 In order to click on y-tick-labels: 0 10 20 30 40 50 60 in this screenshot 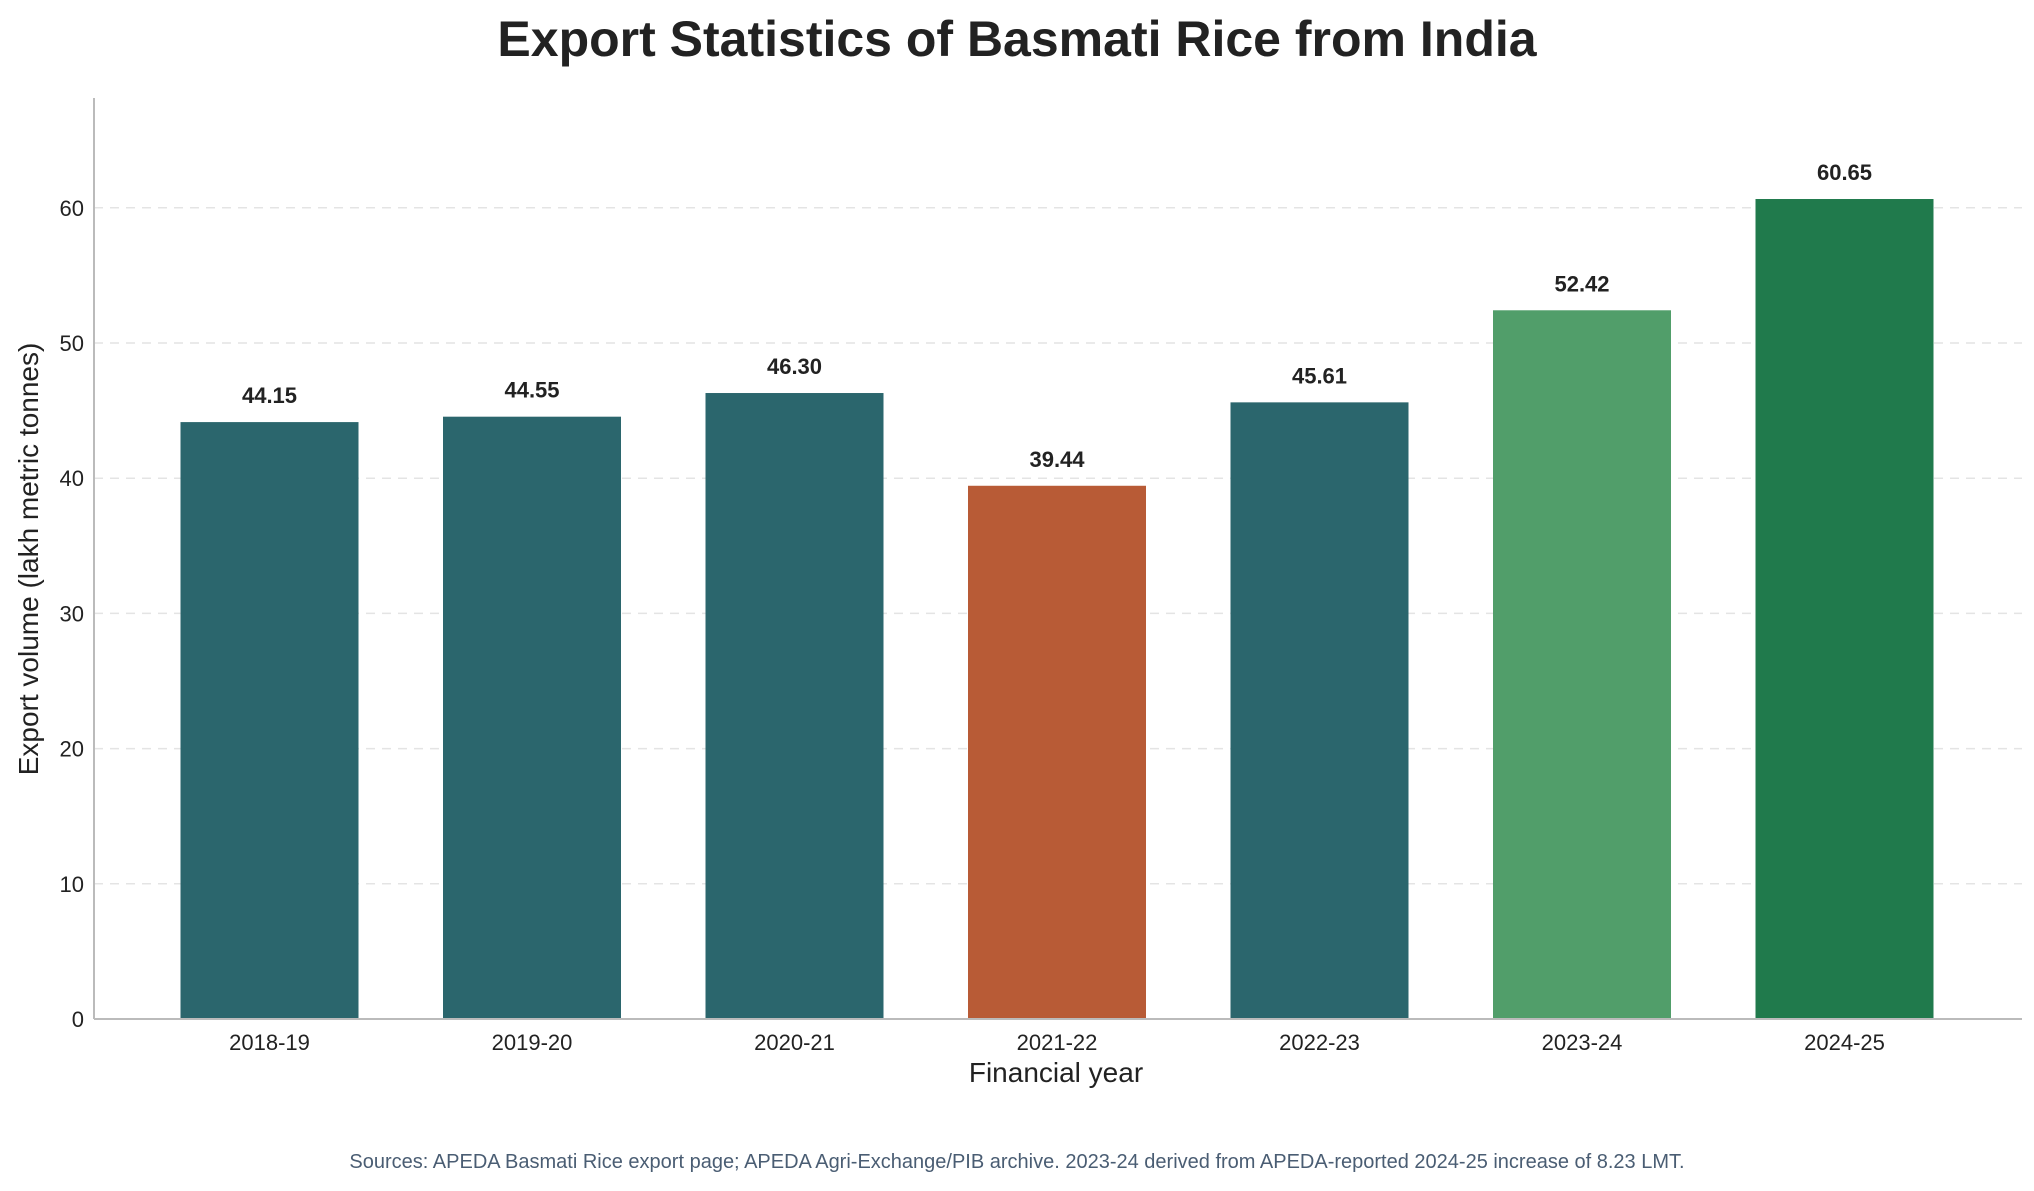, I will do `click(72, 614)`.